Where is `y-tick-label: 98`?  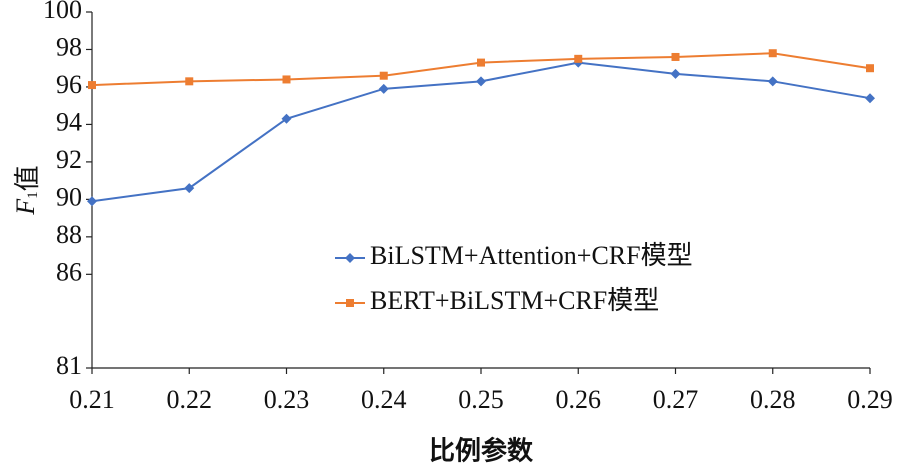 y-tick-label: 98 is located at coordinates (69, 46).